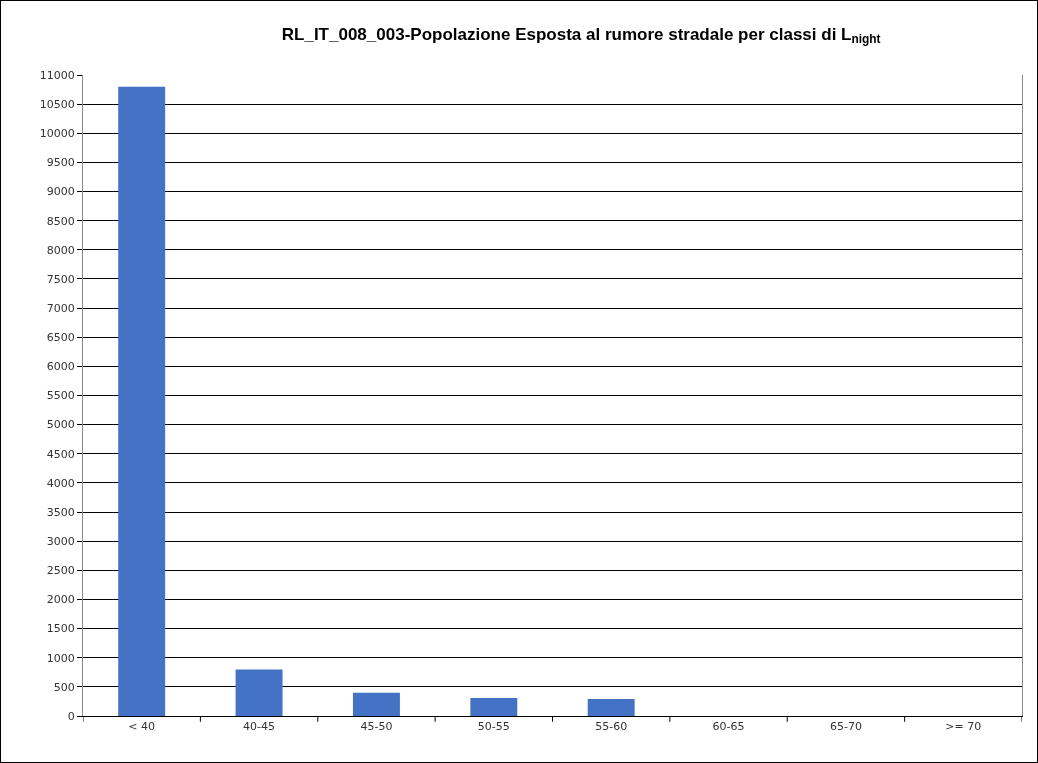  What do you see at coordinates (376, 727) in the screenshot?
I see `x-tick-label: 45-50` at bounding box center [376, 727].